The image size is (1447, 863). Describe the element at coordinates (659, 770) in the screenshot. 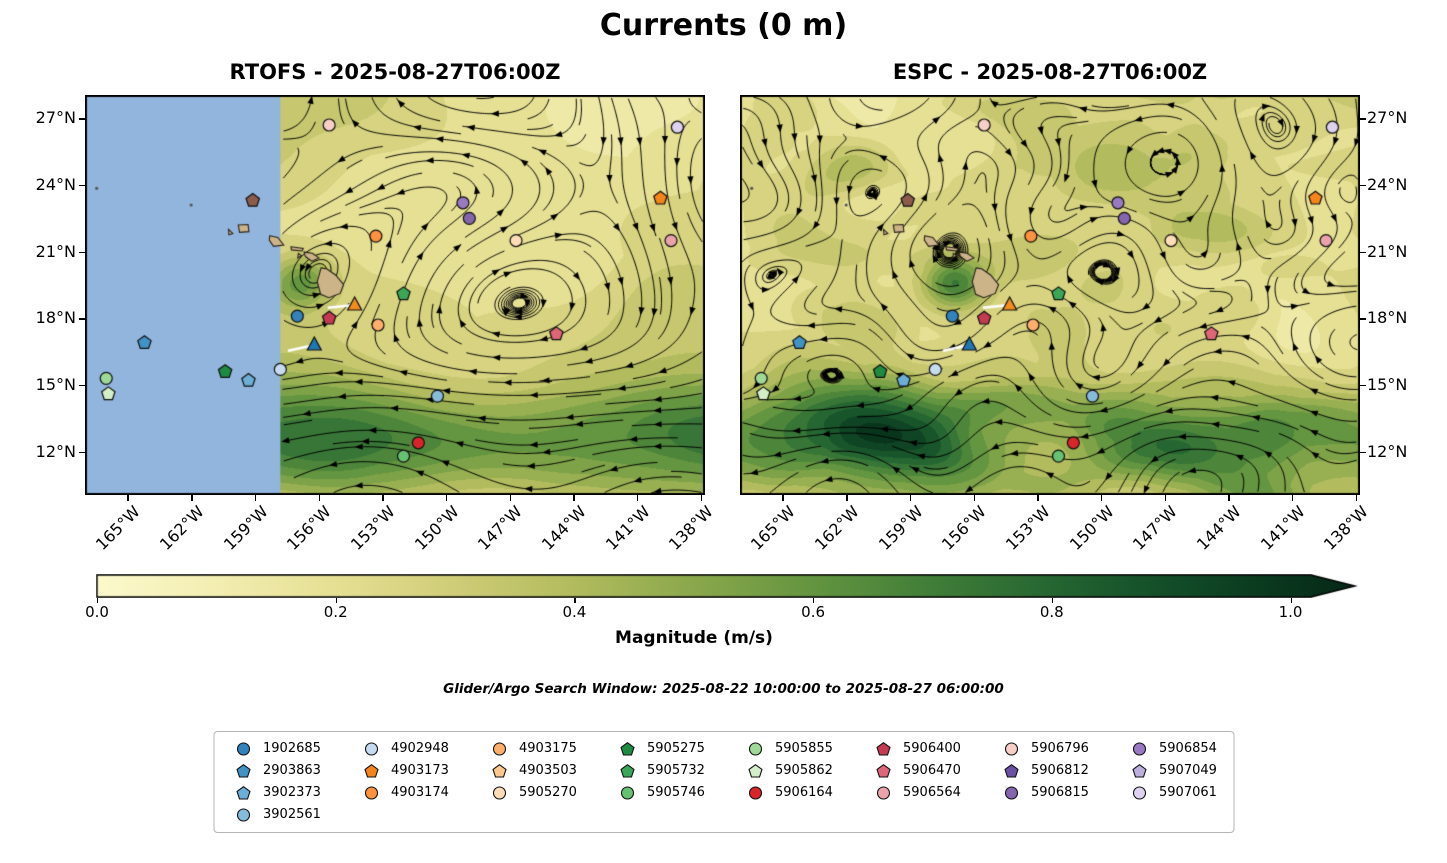

I see `legend-entry-5905732: 5905732` at that location.